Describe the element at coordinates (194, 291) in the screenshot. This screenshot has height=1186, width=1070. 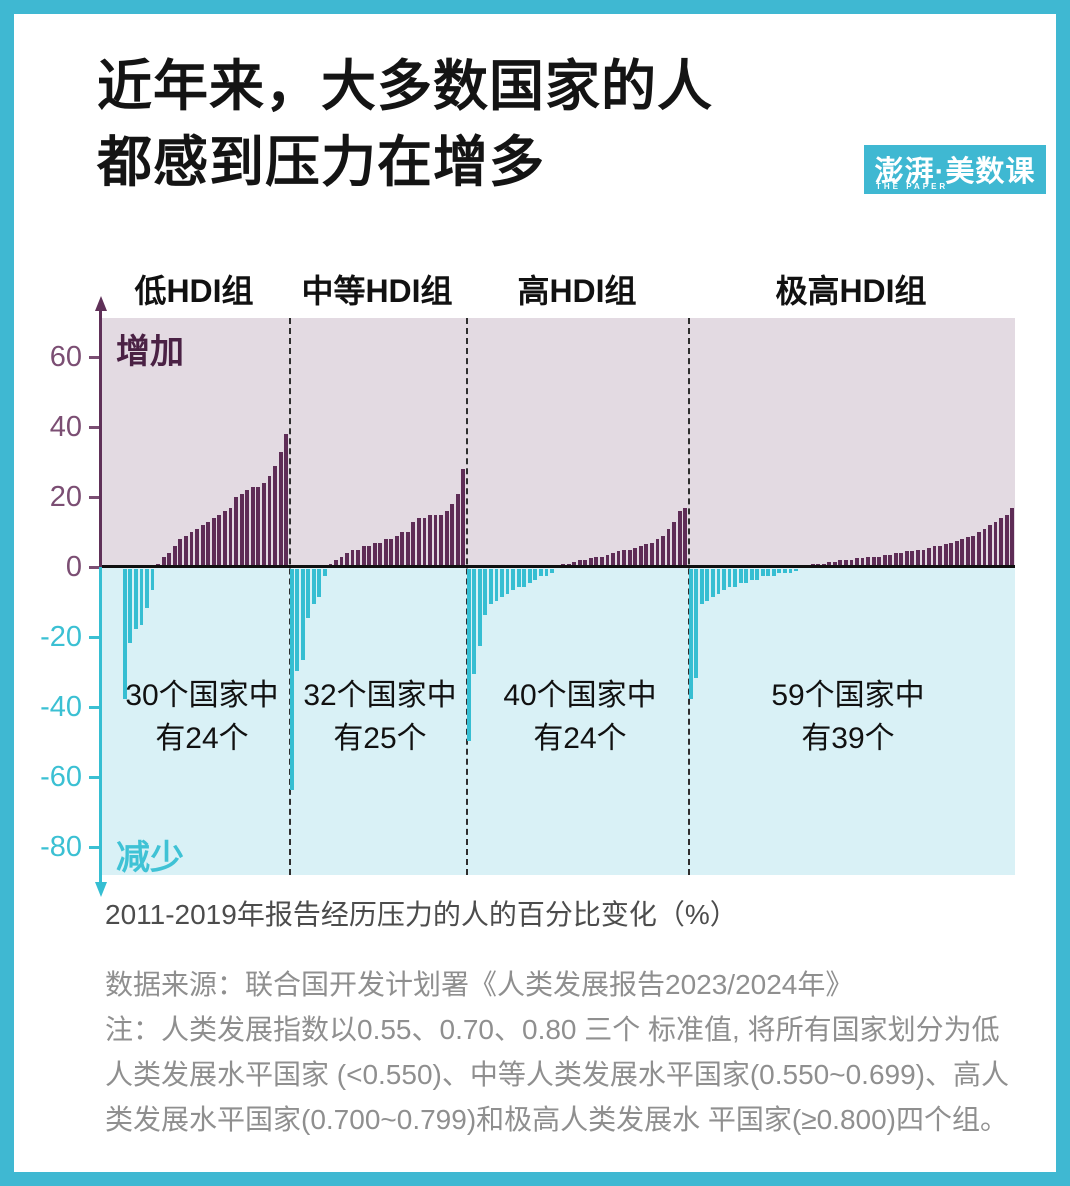
I see `group-header-low-hdi: 低HDI组` at that location.